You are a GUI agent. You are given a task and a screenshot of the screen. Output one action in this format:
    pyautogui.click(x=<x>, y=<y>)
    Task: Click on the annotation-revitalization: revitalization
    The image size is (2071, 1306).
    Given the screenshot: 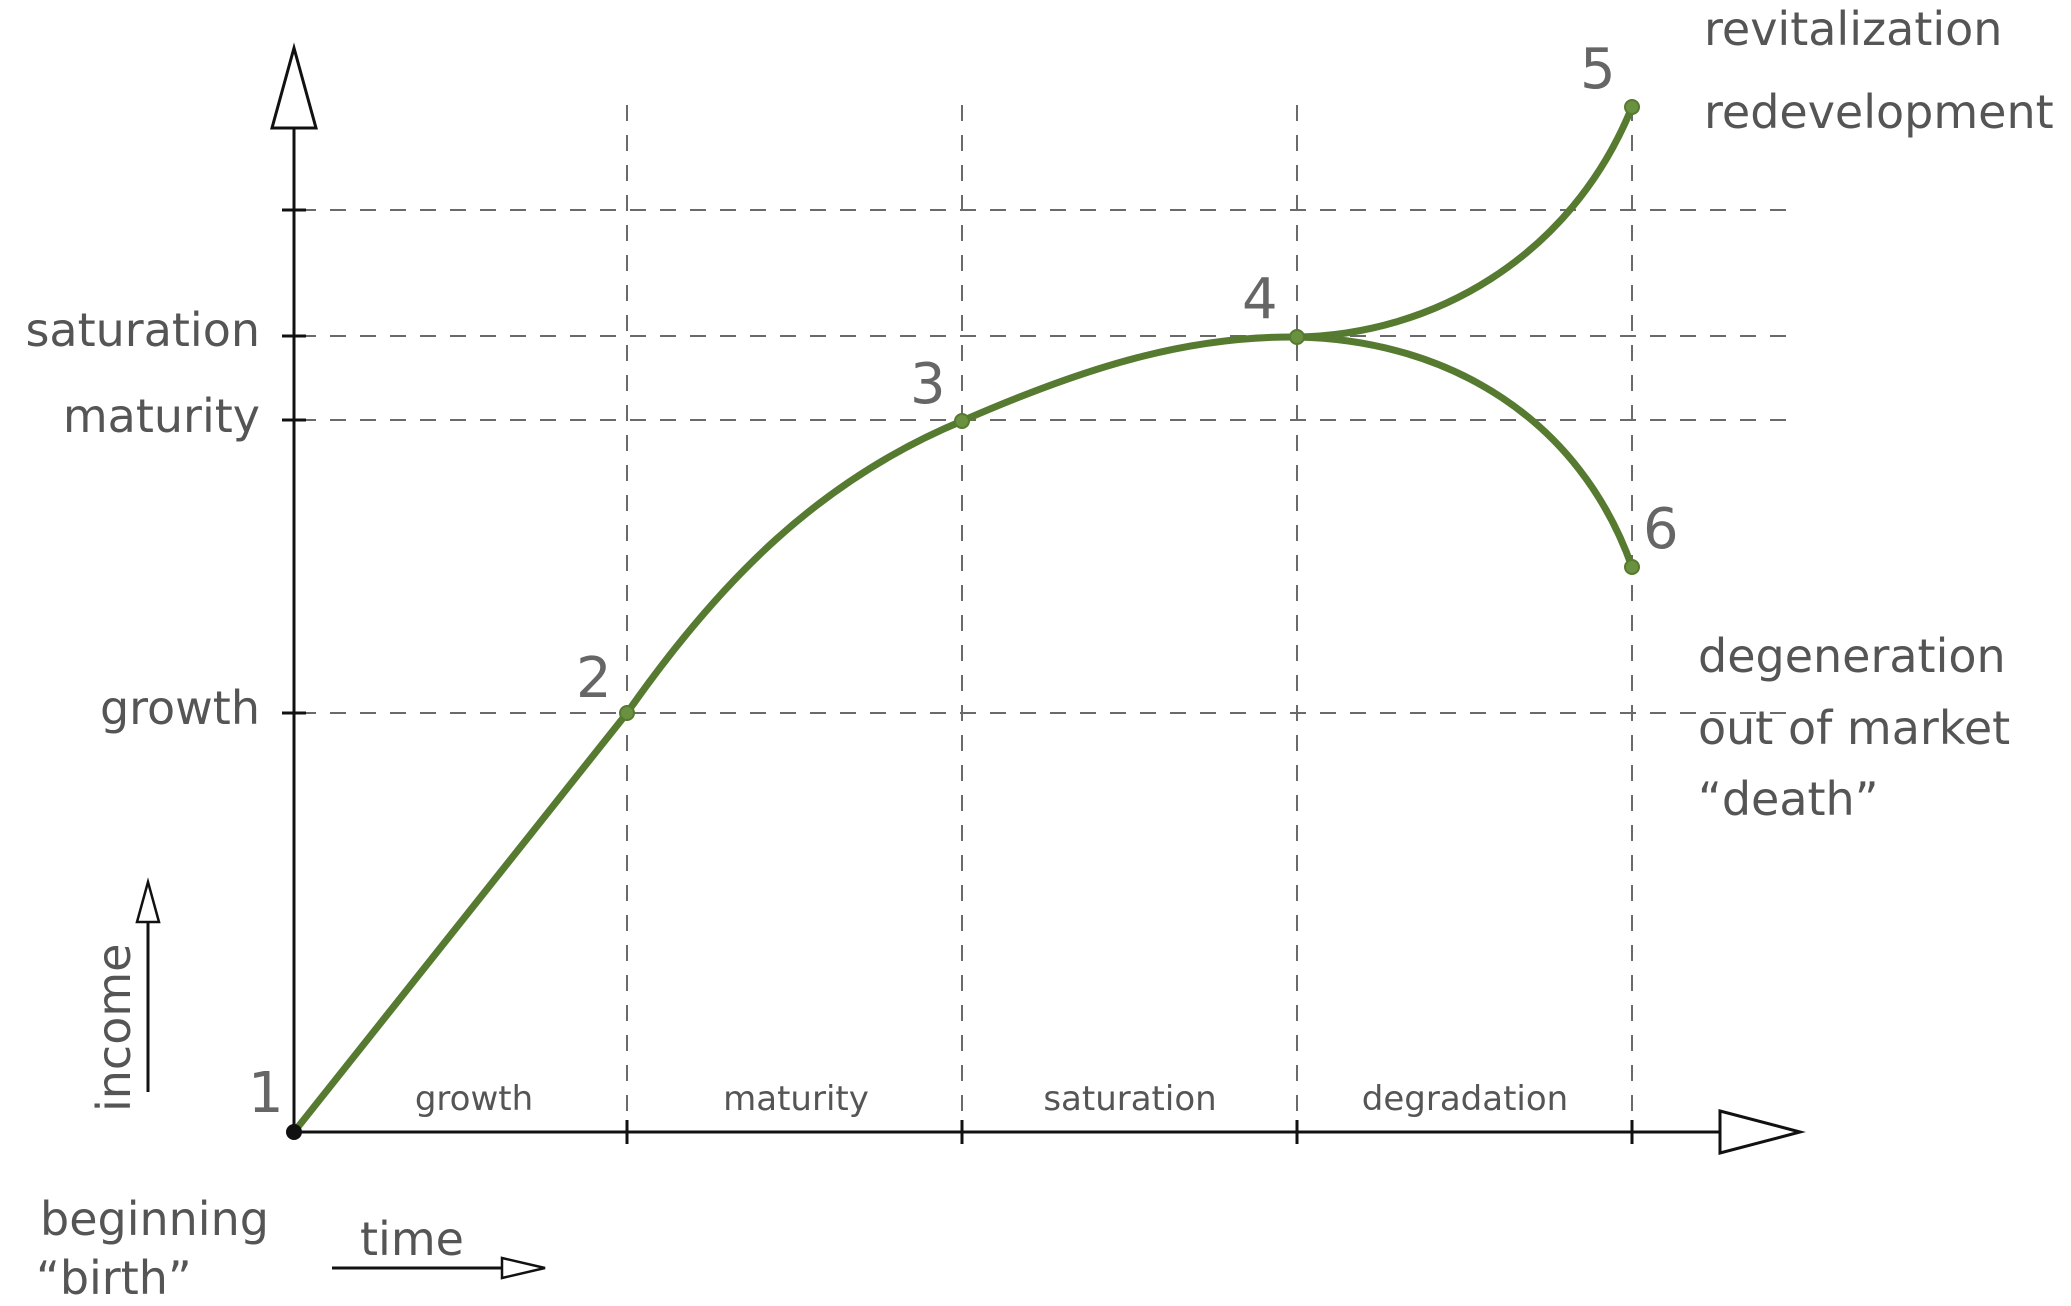 What is the action you would take?
    pyautogui.click(x=1853, y=29)
    